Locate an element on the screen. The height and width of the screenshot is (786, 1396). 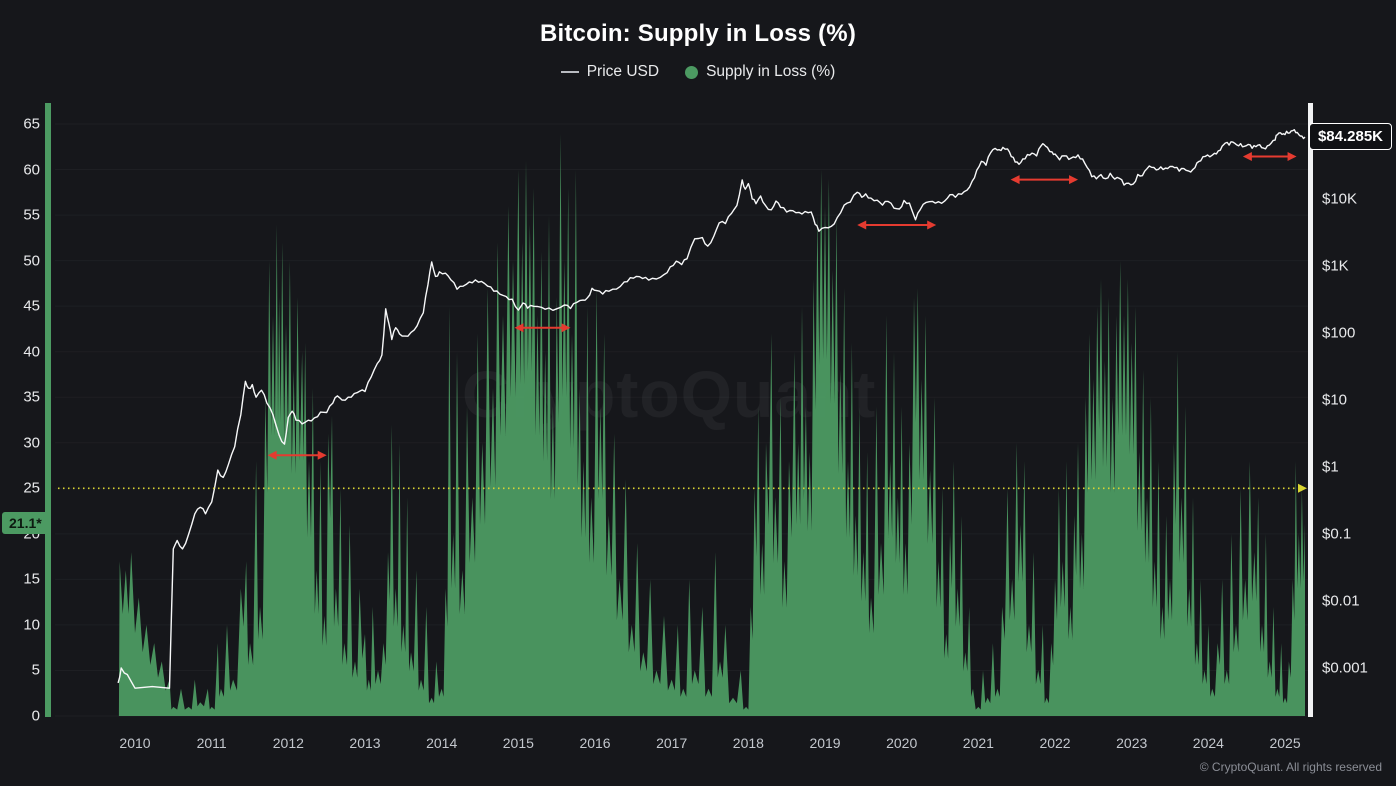
current-supply-badge: 21.1* is located at coordinates (25, 522).